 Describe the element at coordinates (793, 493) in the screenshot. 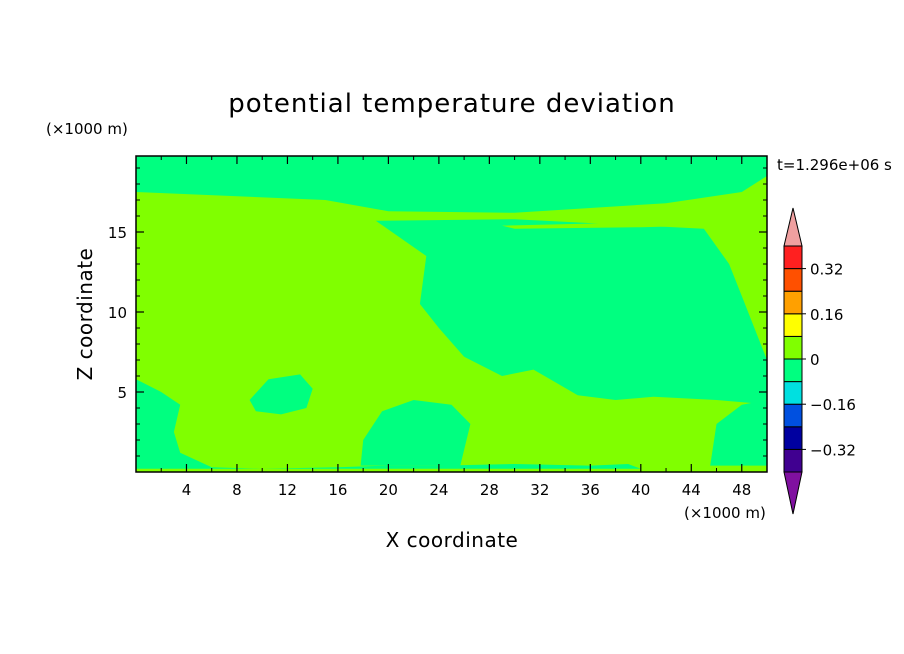

I see `colorbar-under-triangle` at that location.